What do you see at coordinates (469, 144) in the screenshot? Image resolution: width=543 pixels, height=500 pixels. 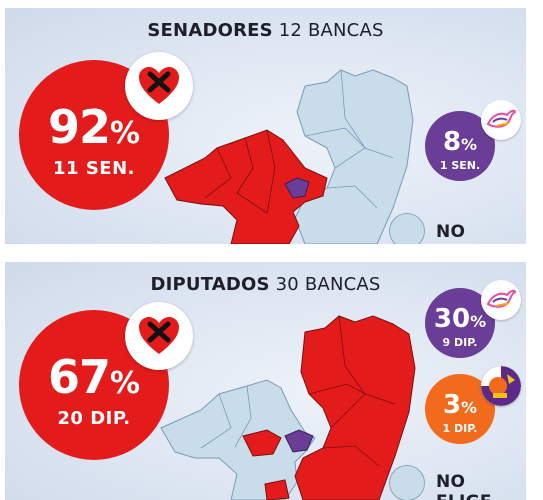 I see `senadores-secondary-pct-sign: %` at bounding box center [469, 144].